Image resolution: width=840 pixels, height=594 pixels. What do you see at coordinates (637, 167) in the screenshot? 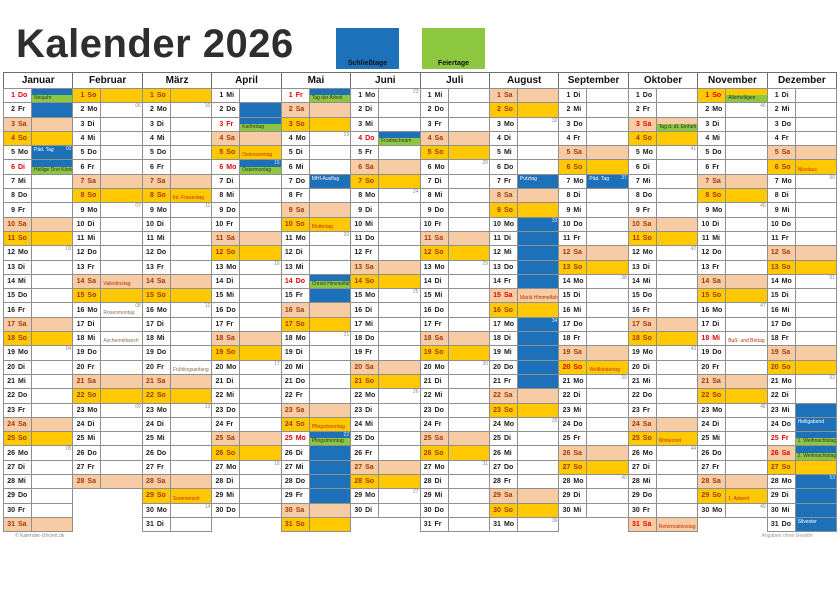
I see `day-number: 6` at bounding box center [637, 167].